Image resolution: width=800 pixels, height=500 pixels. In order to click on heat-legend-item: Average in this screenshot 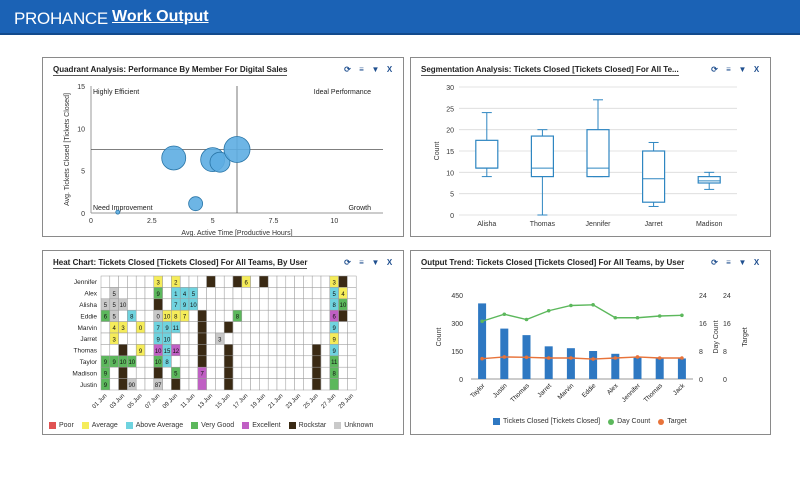, I will do `click(99, 425)`.